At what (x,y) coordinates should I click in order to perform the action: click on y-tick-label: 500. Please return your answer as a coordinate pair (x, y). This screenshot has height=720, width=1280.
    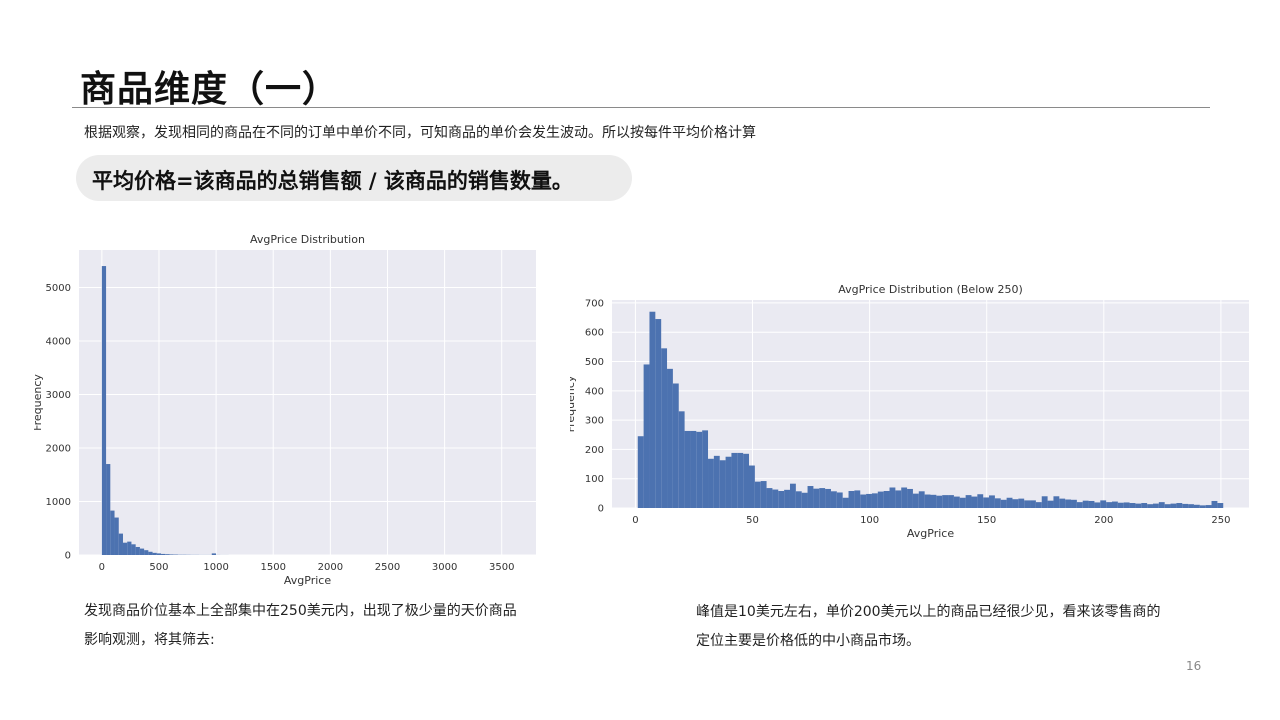
    Looking at the image, I should click on (594, 362).